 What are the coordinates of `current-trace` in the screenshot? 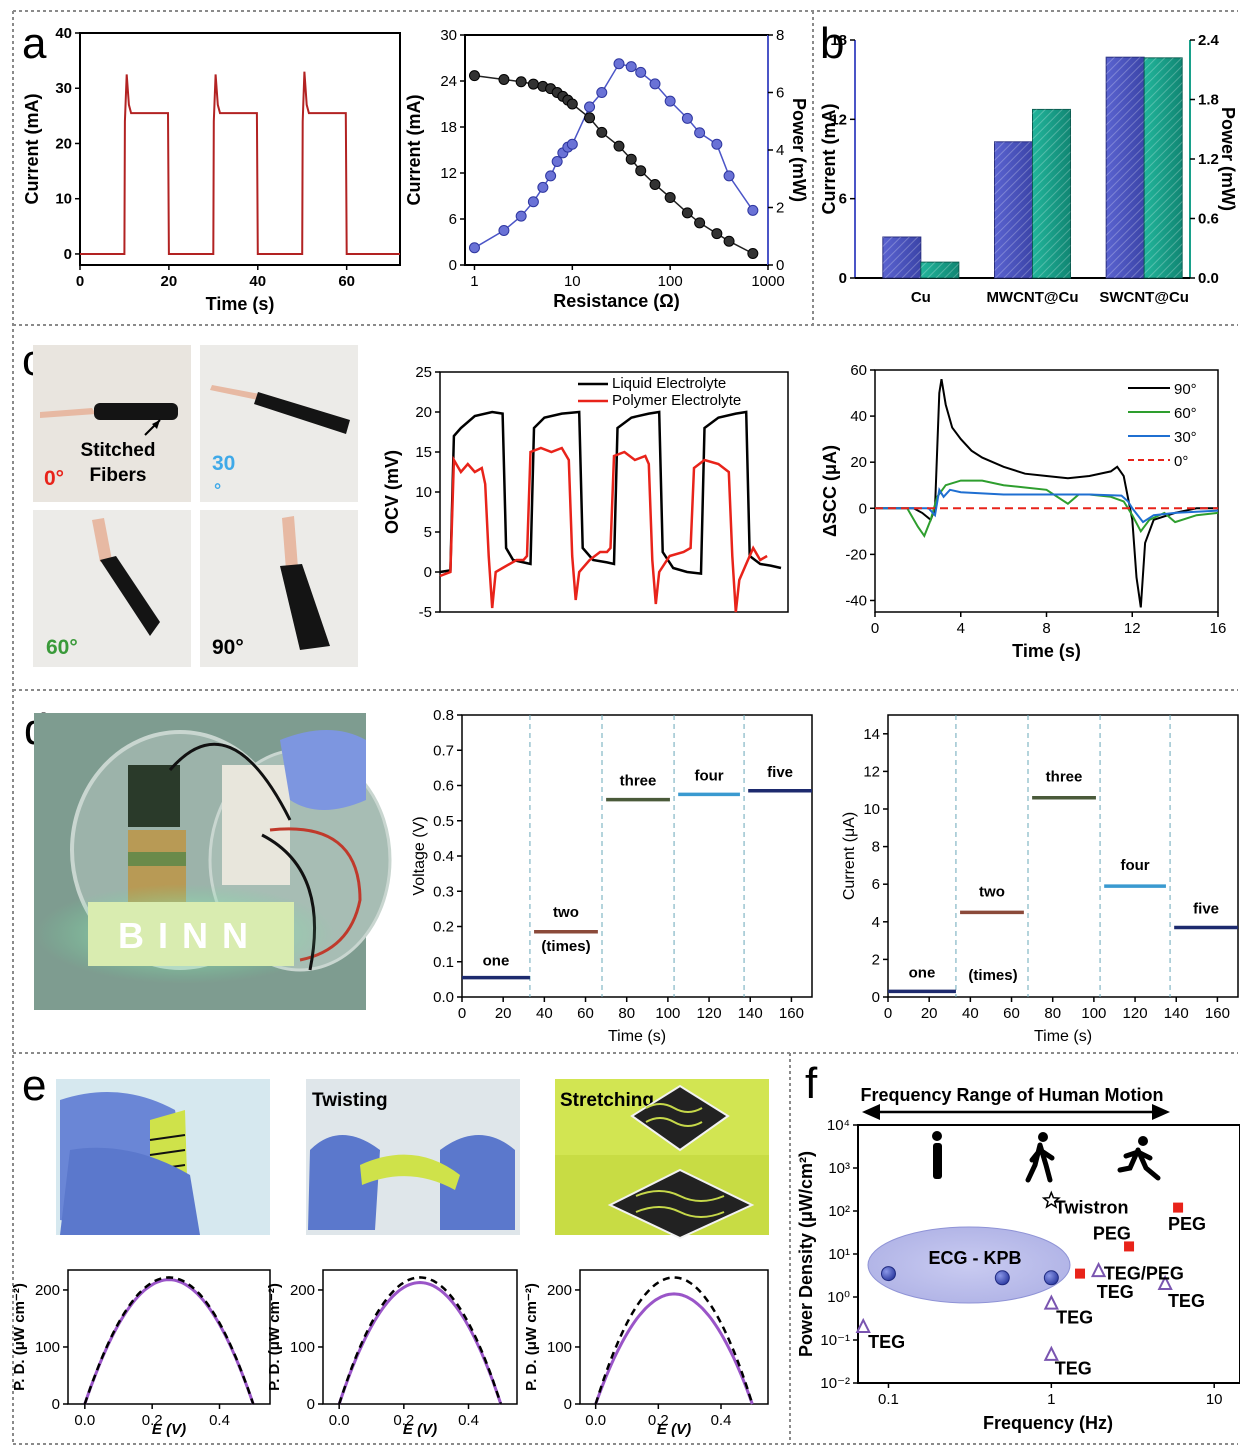 It's located at (240, 163).